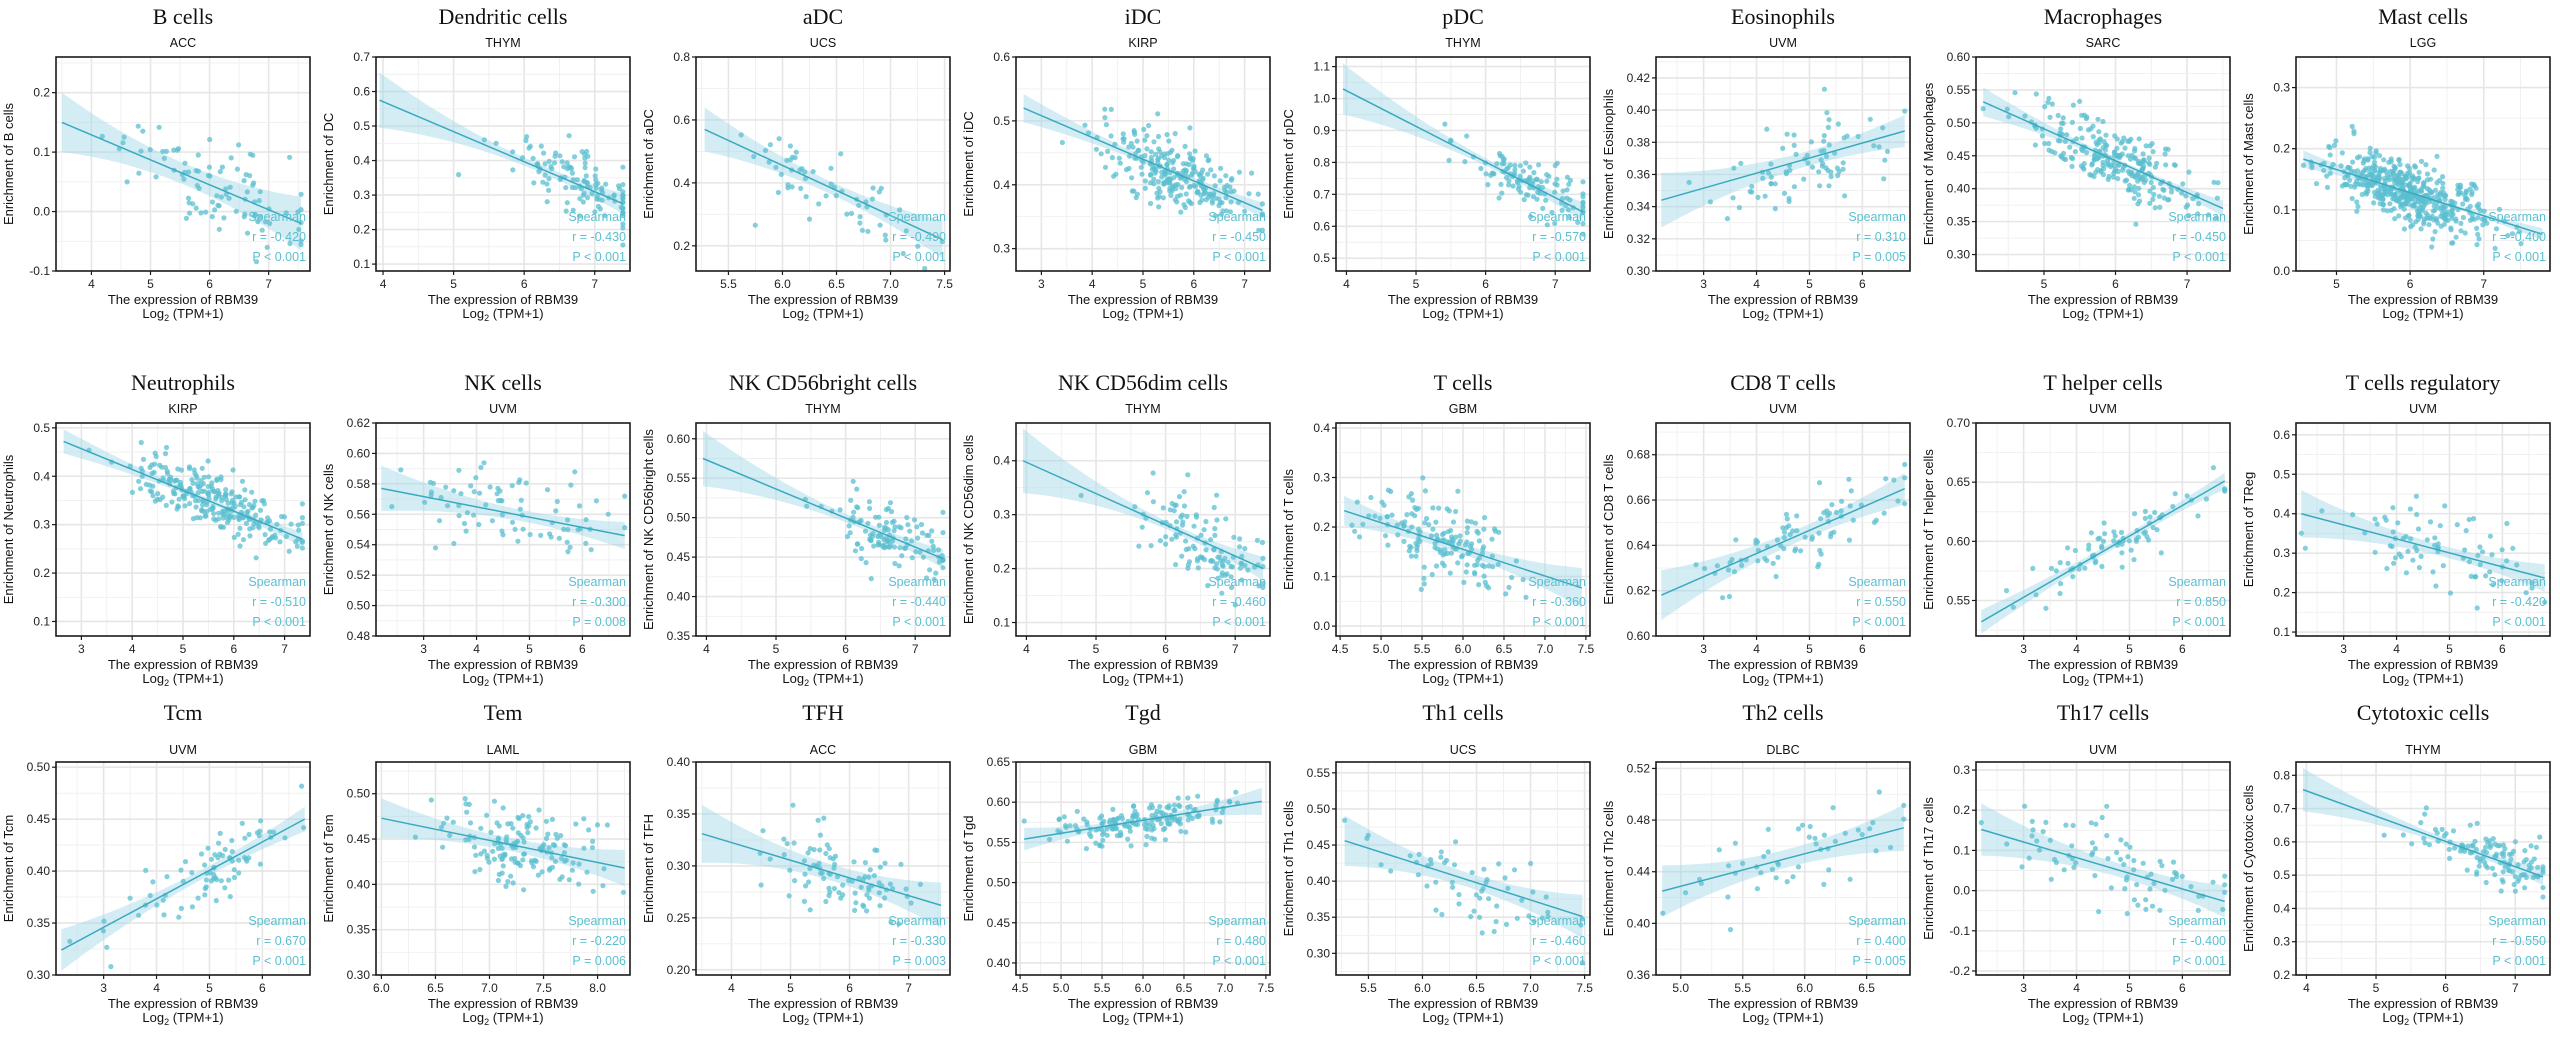  Describe the element at coordinates (1001, 185) in the screenshot. I see `y-tick-label: 0.4` at that location.